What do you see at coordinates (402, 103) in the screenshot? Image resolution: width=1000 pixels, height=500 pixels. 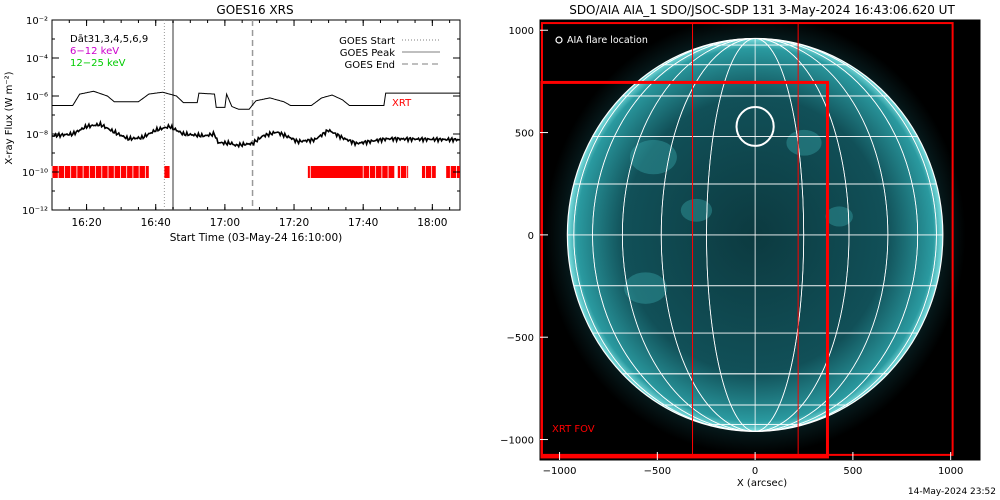 I see `xrt-label: XRT` at bounding box center [402, 103].